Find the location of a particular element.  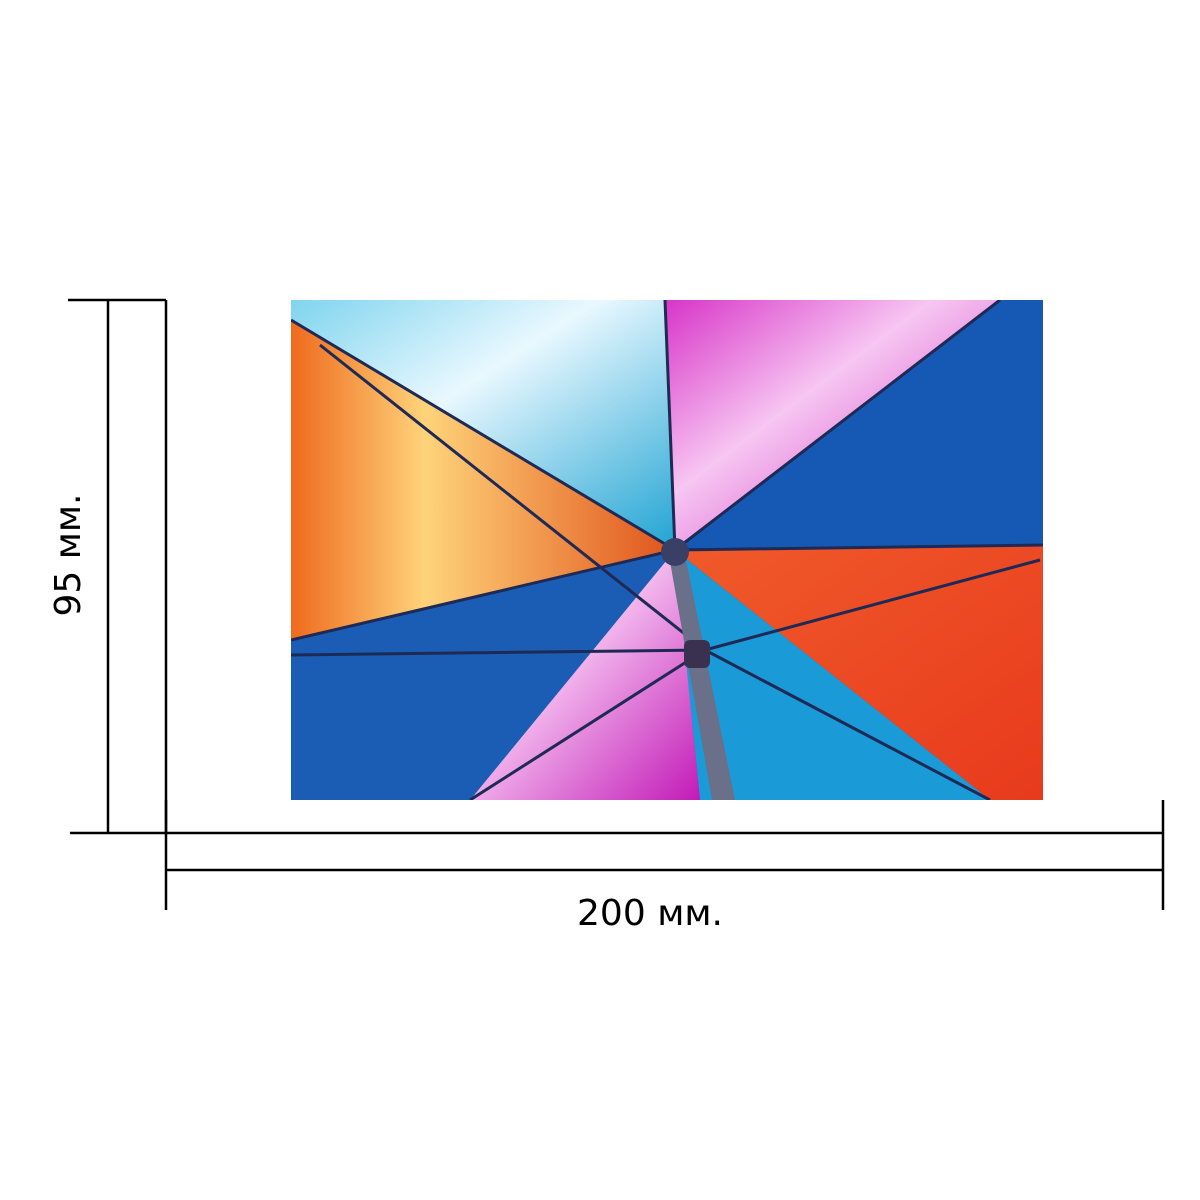

height-dimension: 95 мм. is located at coordinates (108, 566).